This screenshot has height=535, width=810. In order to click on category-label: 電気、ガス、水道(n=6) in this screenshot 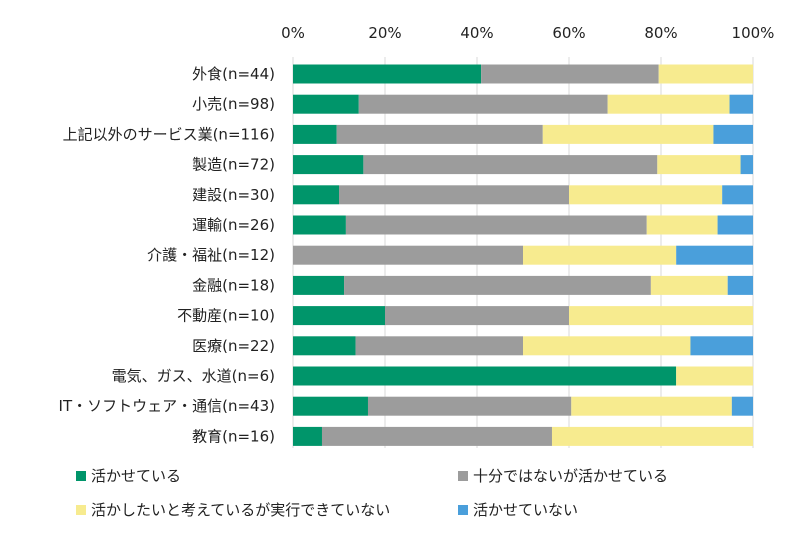, I will do `click(193, 376)`.